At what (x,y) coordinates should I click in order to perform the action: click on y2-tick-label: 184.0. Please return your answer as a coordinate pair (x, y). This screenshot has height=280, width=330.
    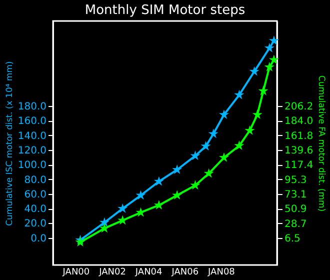
    Looking at the image, I should click on (299, 122).